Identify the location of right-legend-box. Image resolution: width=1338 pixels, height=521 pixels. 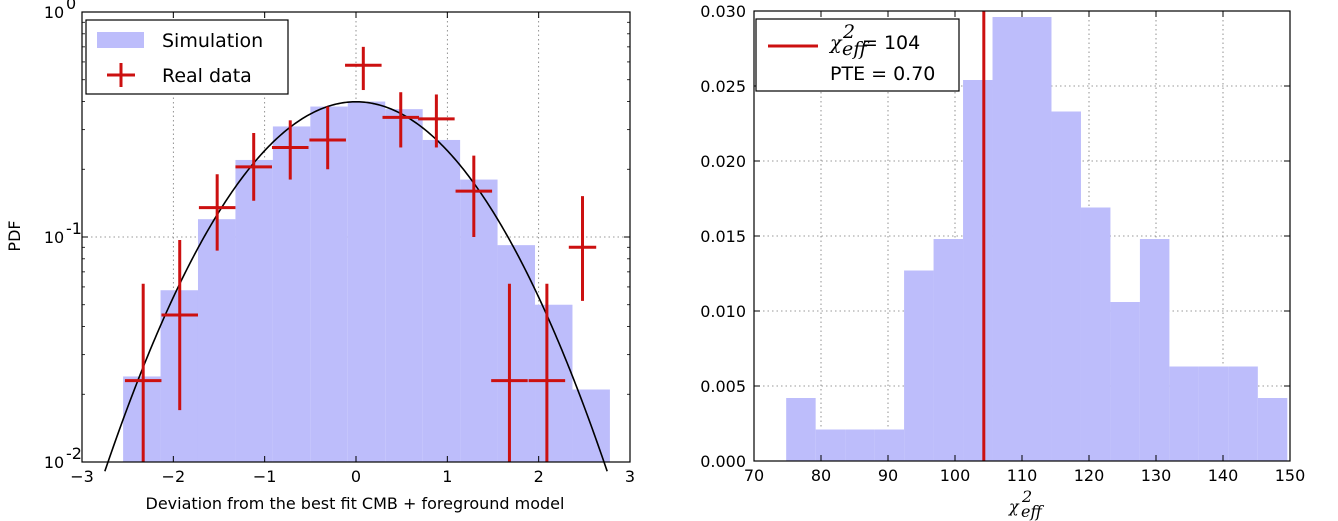
(857, 55).